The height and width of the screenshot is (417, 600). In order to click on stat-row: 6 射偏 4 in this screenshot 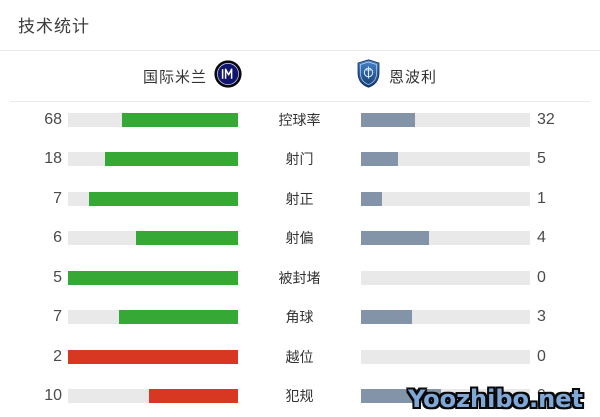, I will do `click(300, 239)`.